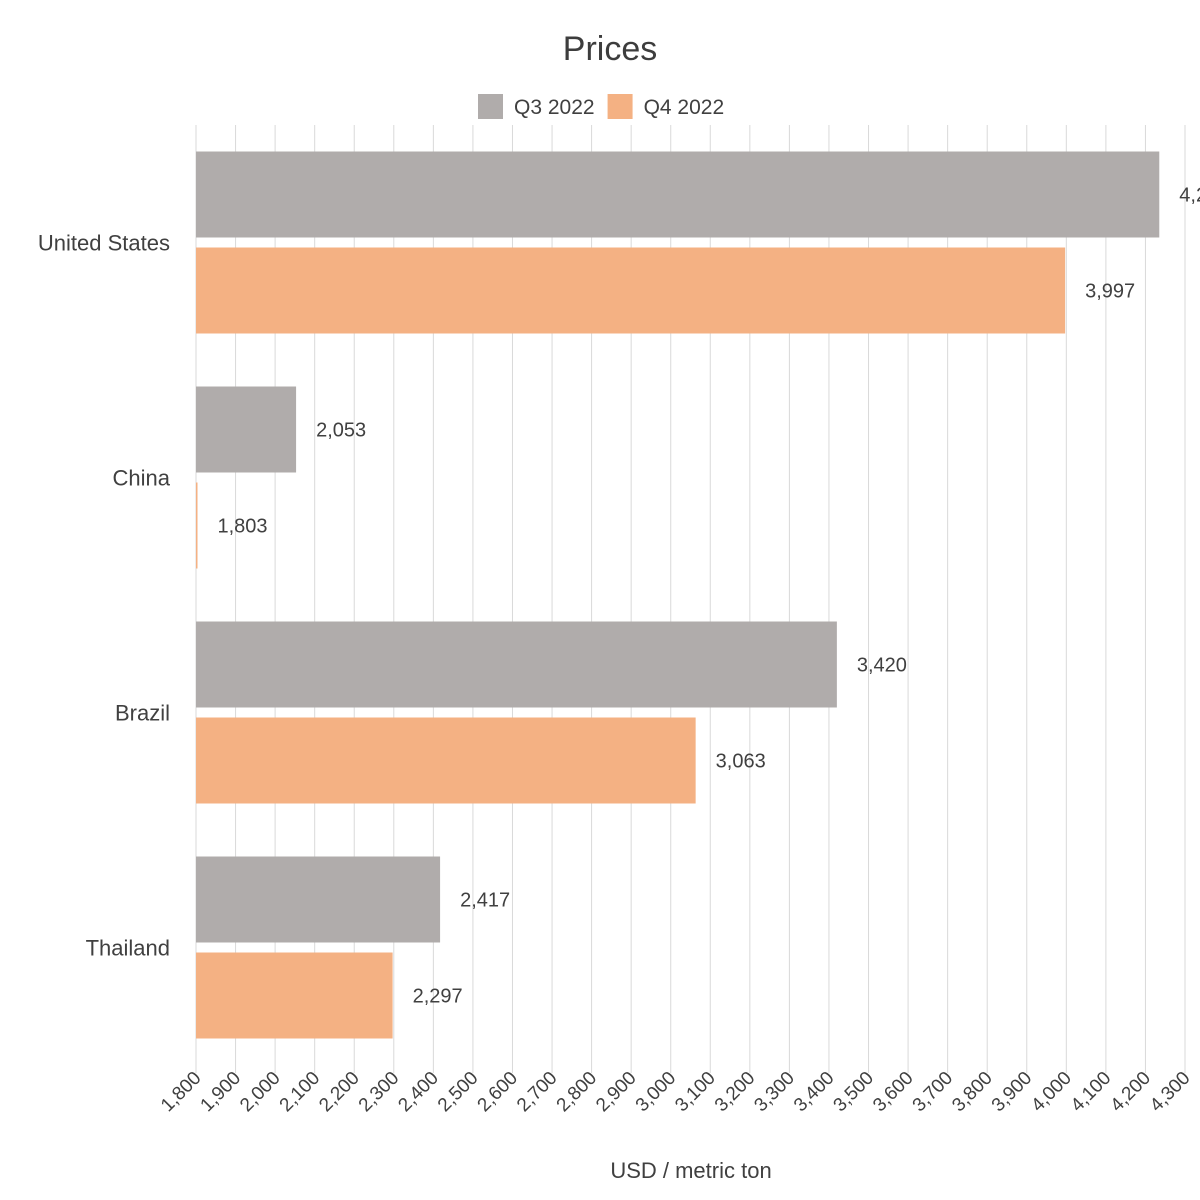  What do you see at coordinates (741, 762) in the screenshot?
I see `data-label: 3,063` at bounding box center [741, 762].